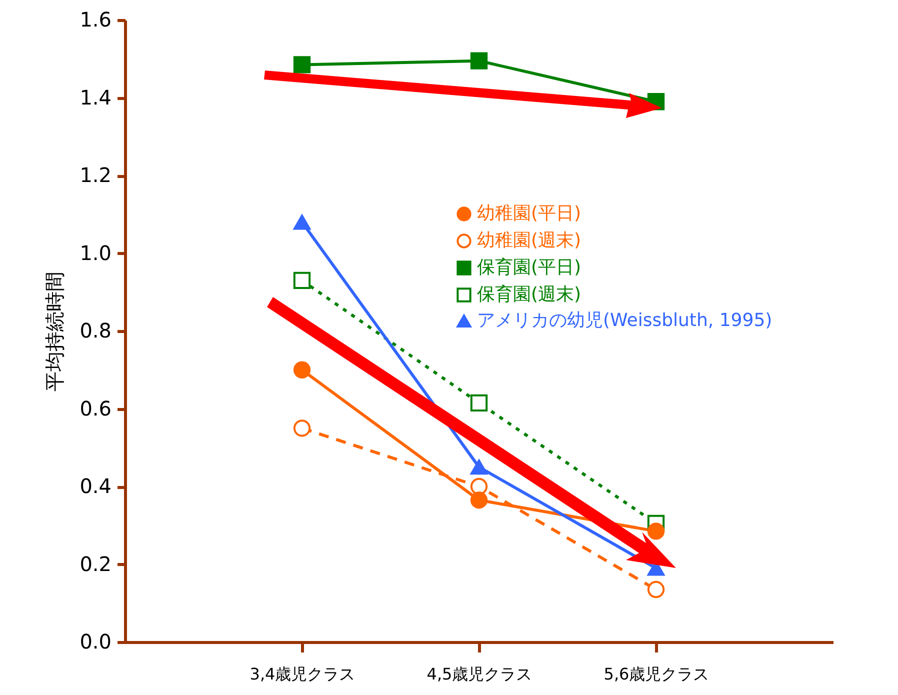 The height and width of the screenshot is (695, 898). Describe the element at coordinates (529, 240) in the screenshot. I see `legend-label: 幼稚園(週末)` at that location.